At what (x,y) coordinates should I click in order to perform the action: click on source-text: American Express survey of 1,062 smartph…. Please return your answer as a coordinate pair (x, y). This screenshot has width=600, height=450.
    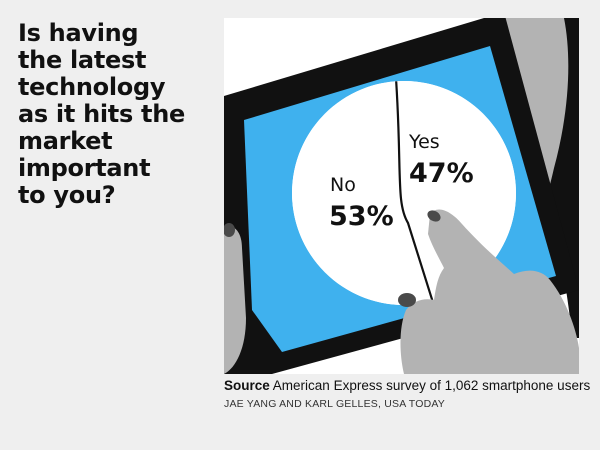
    Looking at the image, I should click on (431, 385).